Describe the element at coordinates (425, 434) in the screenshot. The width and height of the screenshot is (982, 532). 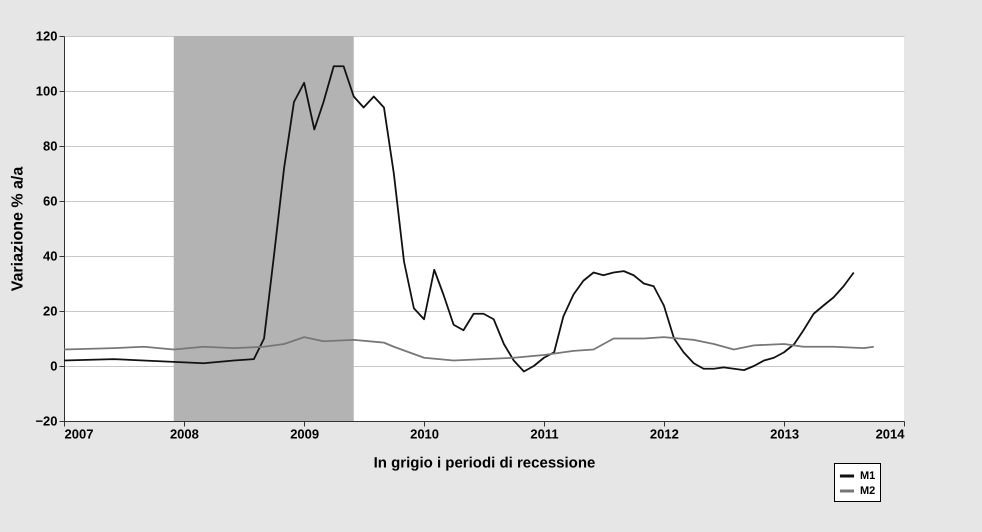
I see `x-tick-label: 2010` at that location.